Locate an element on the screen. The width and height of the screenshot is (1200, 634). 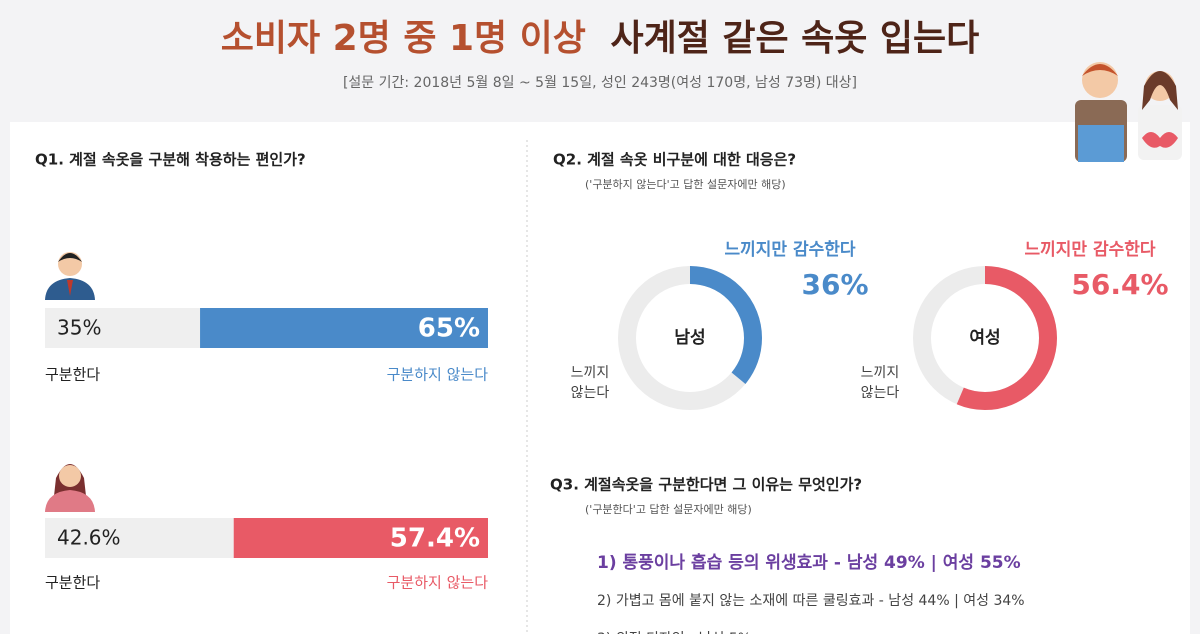
couple-icon is located at coordinates (1128, 112).